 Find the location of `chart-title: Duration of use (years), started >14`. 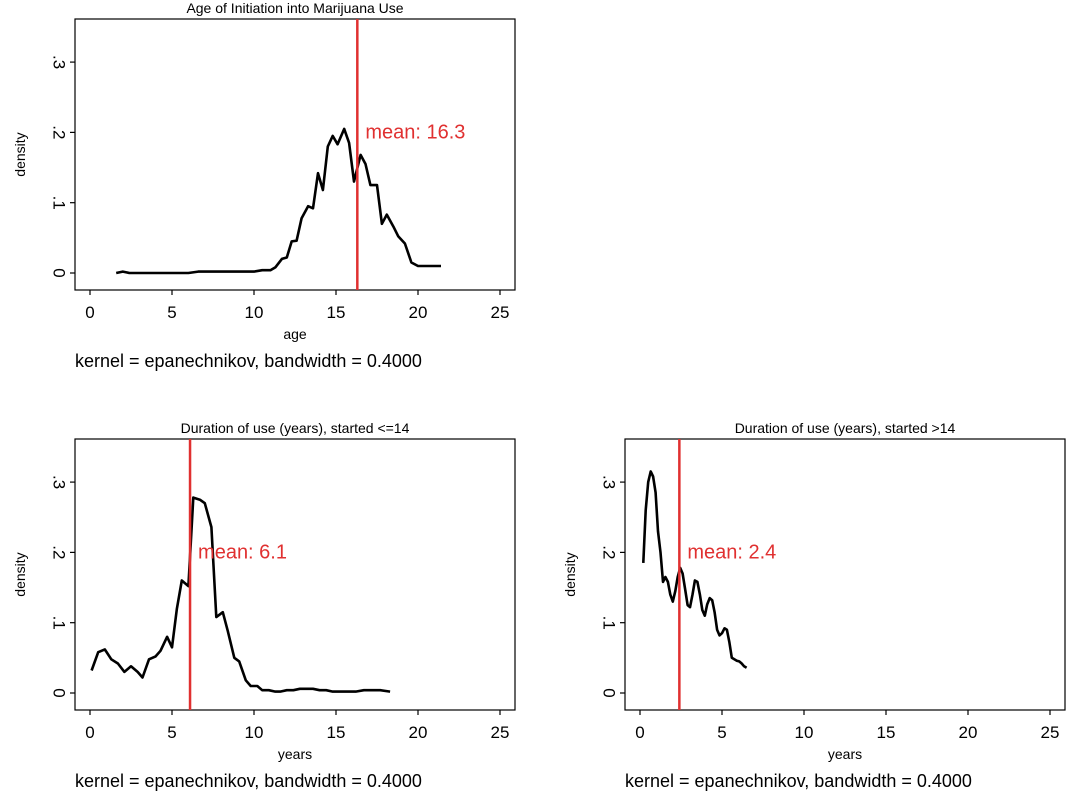

chart-title: Duration of use (years), started >14 is located at coordinates (845, 428).